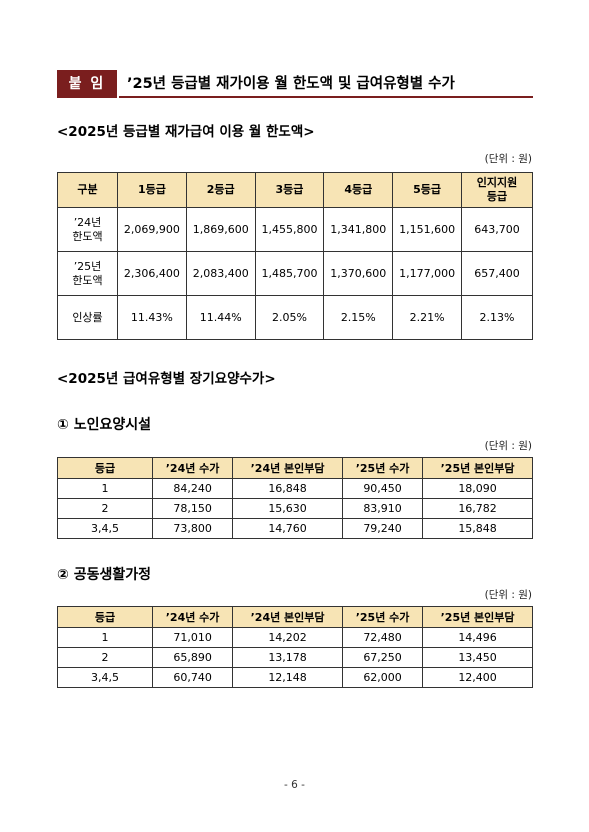 This screenshot has height=832, width=589. I want to click on table-cell: 67,250, so click(382, 657).